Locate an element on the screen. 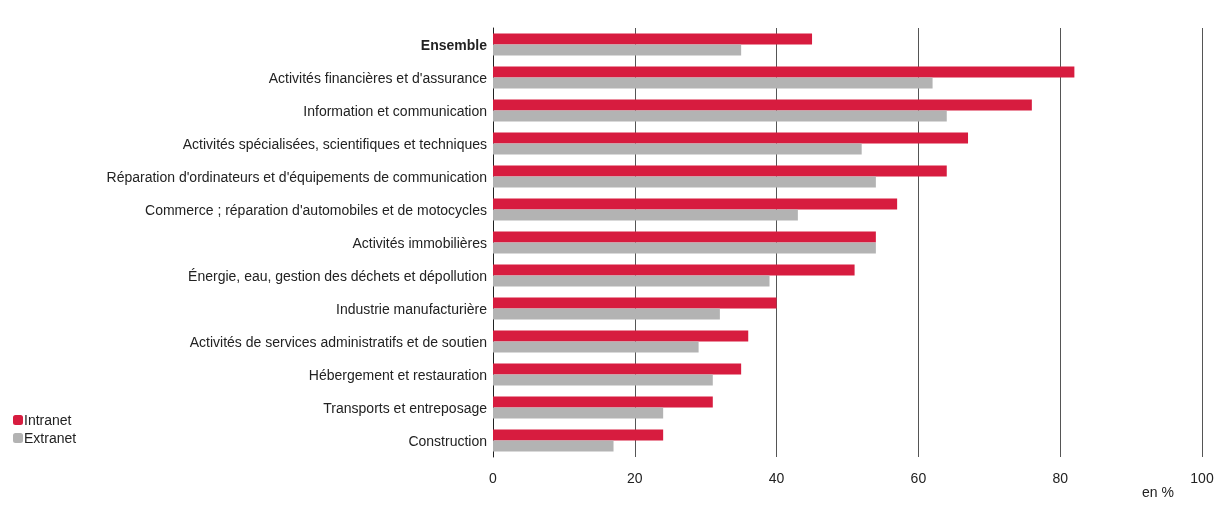  x-axis-title: en % is located at coordinates (1158, 492).